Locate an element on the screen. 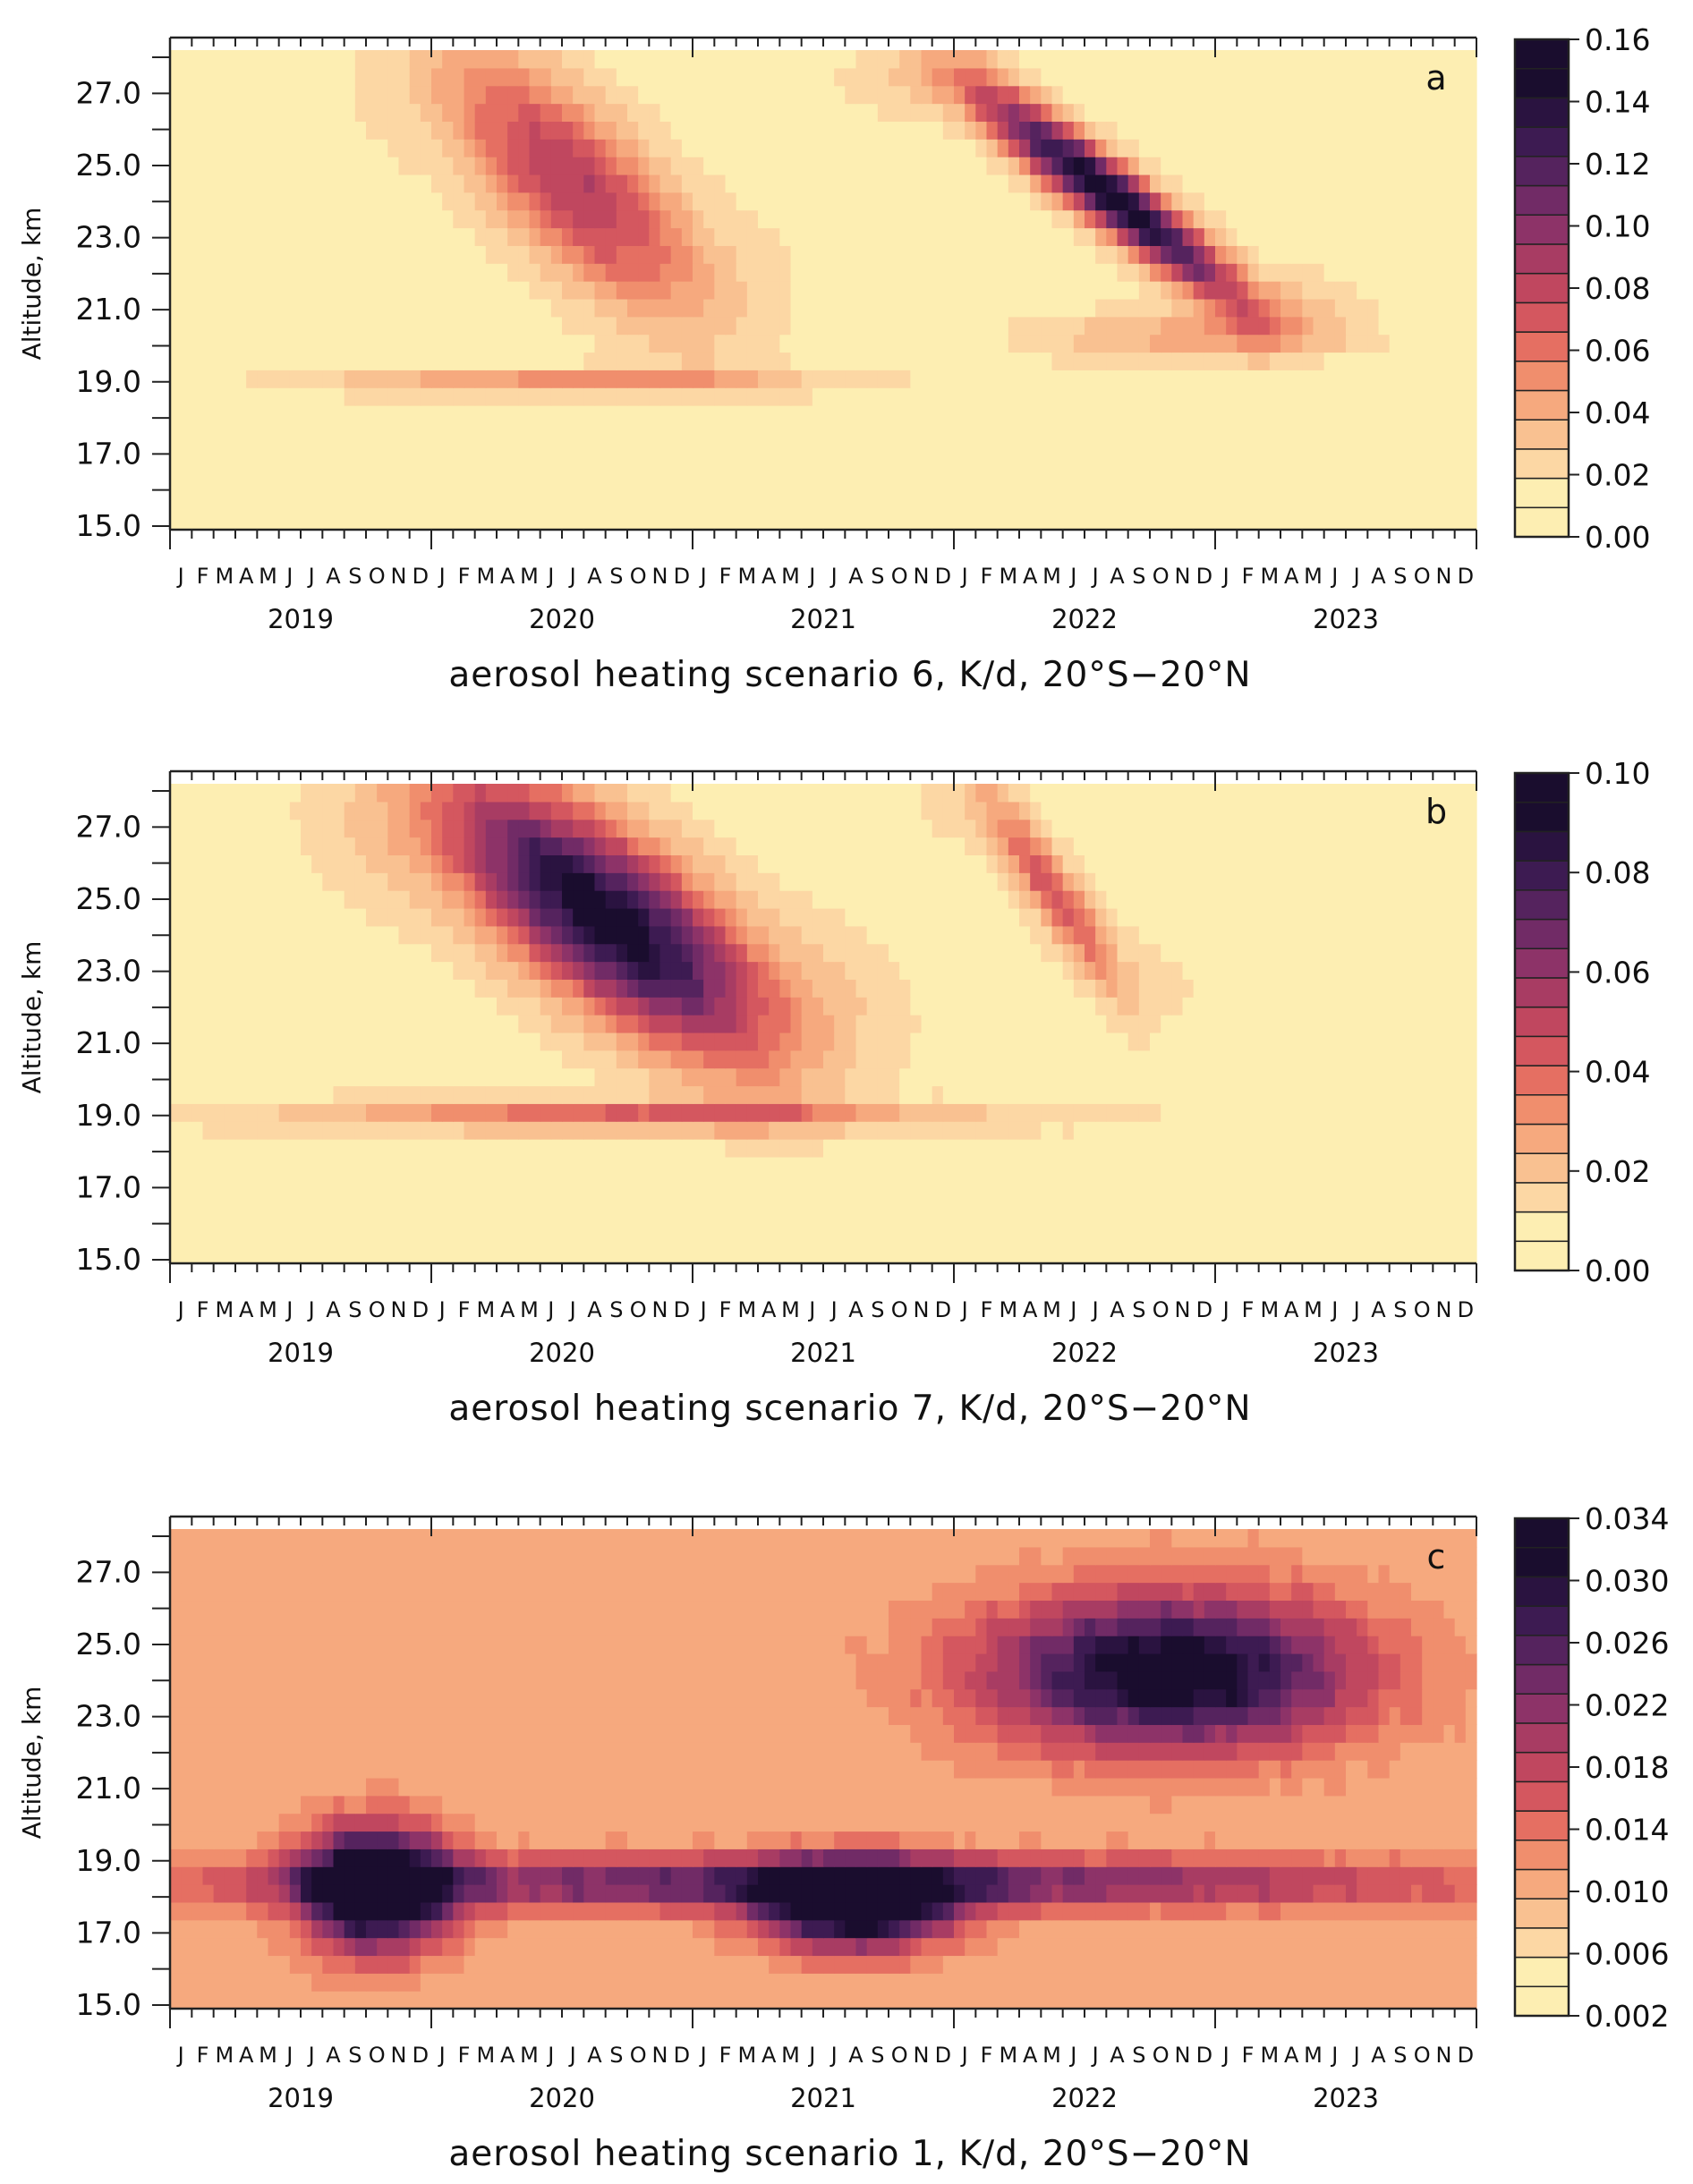 This screenshot has height=2184, width=1693. month-tick-label: J is located at coordinates (811, 576).